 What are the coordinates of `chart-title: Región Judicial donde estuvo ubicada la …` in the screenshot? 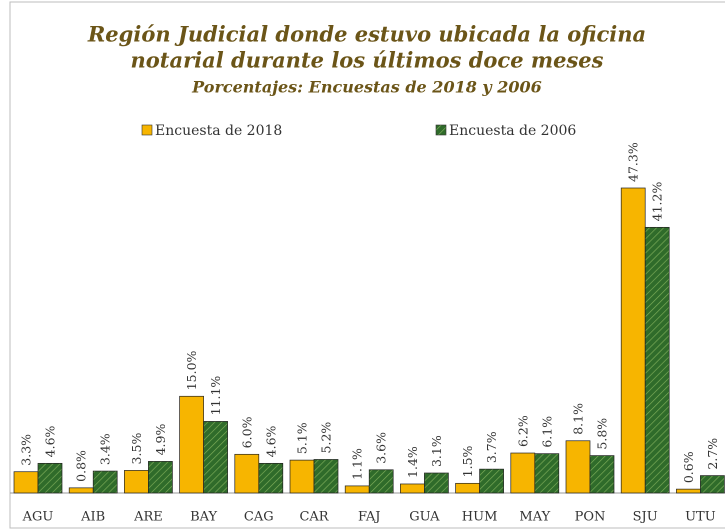 It's located at (366, 34).